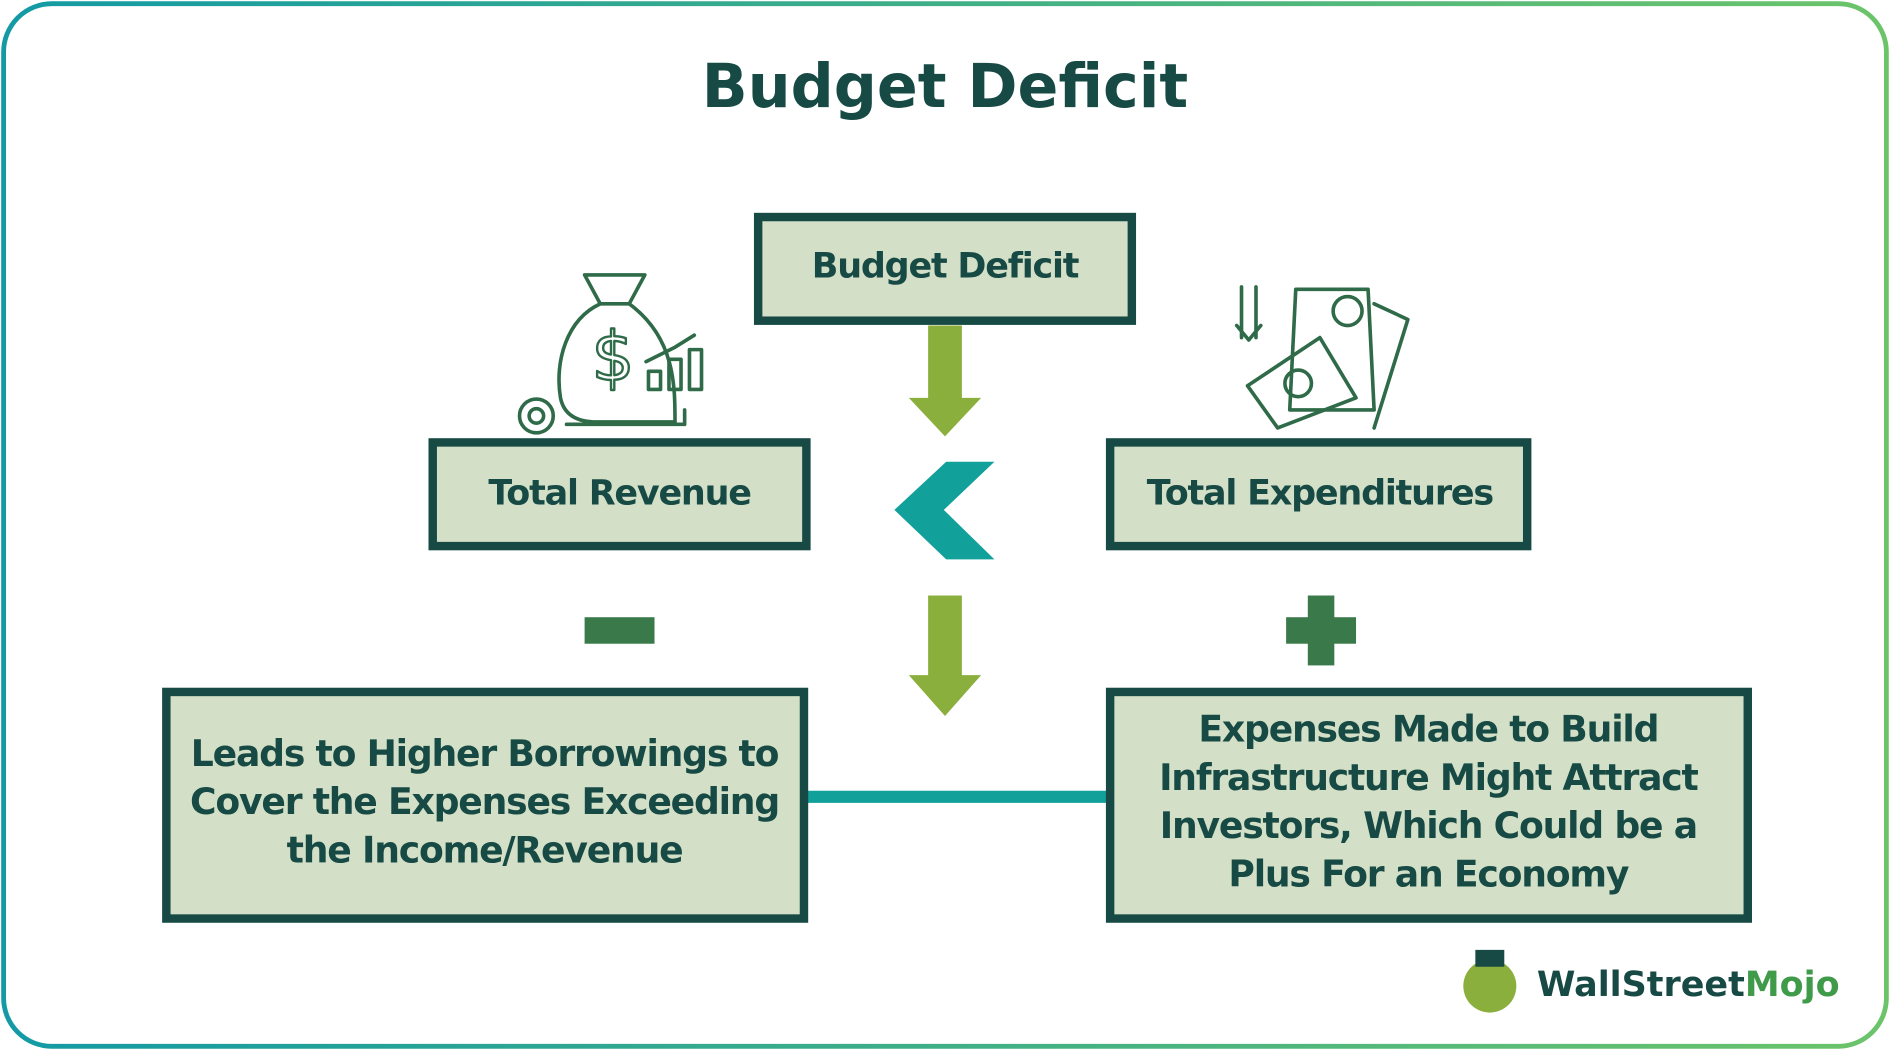 The image size is (1890, 1054). What do you see at coordinates (1428, 777) in the screenshot?
I see `node-line: Infrastructure Might Attract` at bounding box center [1428, 777].